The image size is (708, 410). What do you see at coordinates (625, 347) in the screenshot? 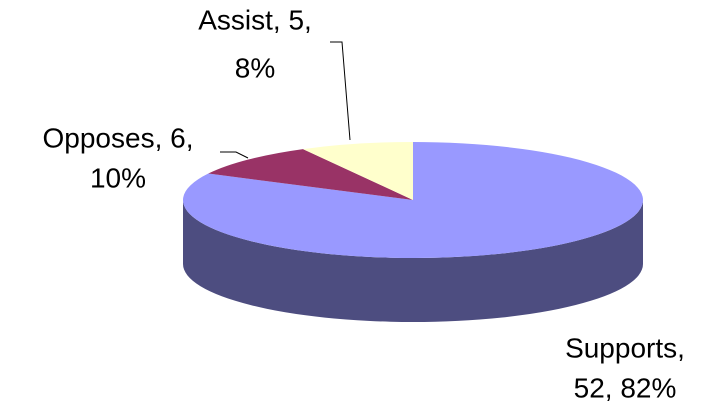
I see `data-label: Supports,` at bounding box center [625, 347].